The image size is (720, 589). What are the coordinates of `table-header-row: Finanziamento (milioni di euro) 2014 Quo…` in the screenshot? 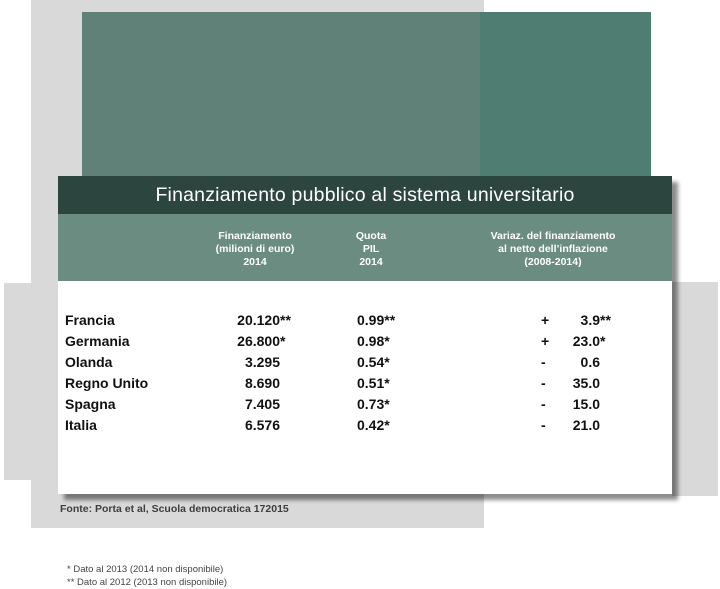 It's located at (365, 247).